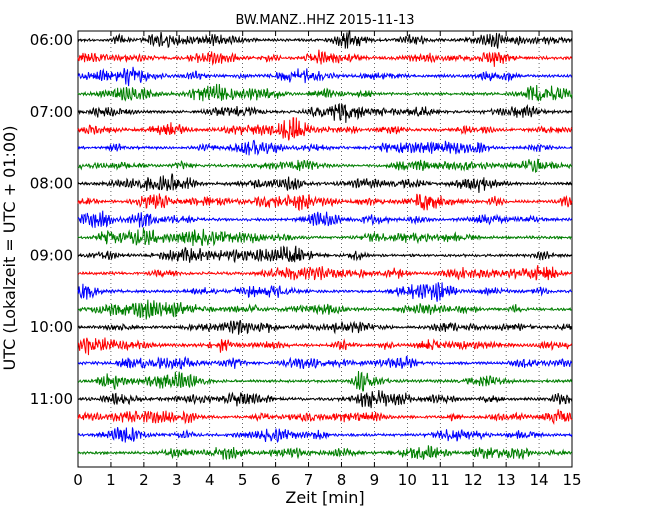 This screenshot has height=520, width=650. What do you see at coordinates (407, 480) in the screenshot?
I see `x-tick-label: 10` at bounding box center [407, 480].